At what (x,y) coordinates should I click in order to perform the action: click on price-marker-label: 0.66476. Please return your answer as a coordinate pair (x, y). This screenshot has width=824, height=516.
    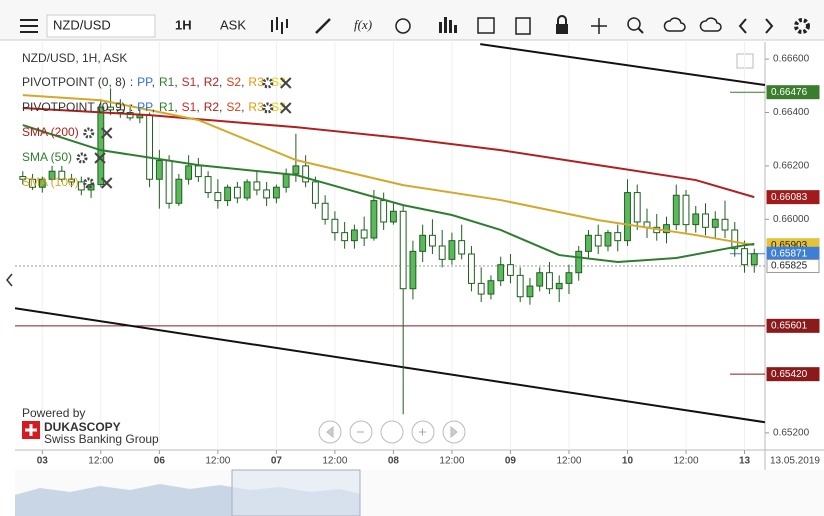
    Looking at the image, I should click on (789, 92).